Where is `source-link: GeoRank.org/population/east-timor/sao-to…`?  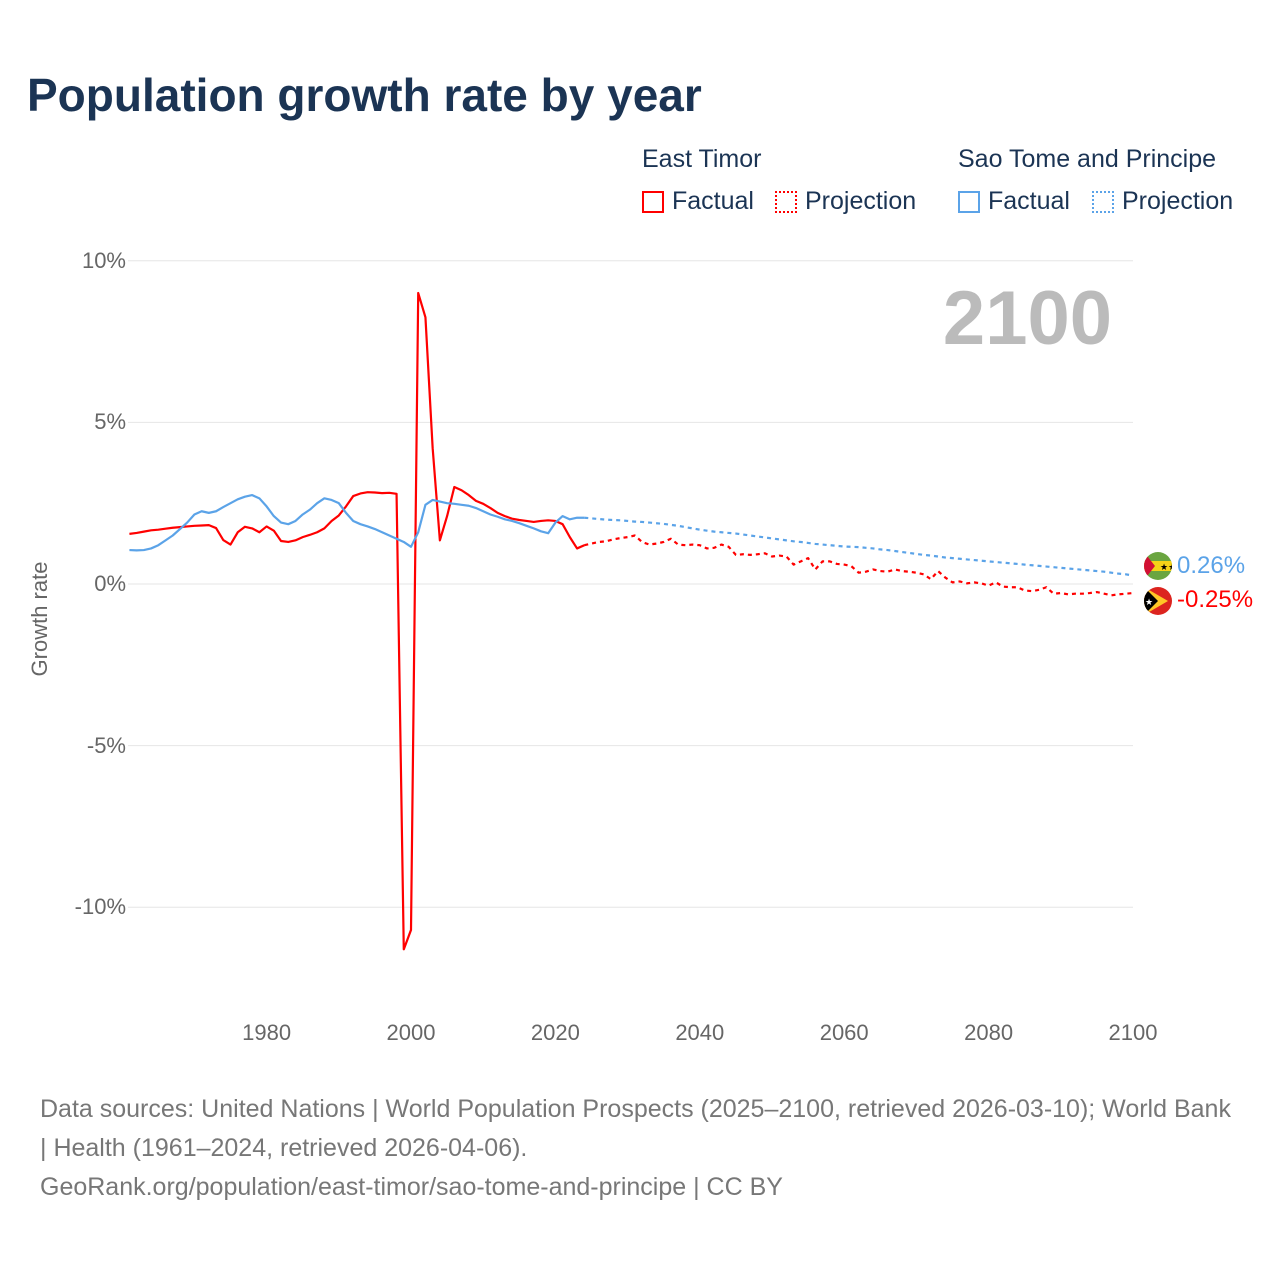 source-link: GeoRank.org/population/east-timor/sao-to… is located at coordinates (411, 1187).